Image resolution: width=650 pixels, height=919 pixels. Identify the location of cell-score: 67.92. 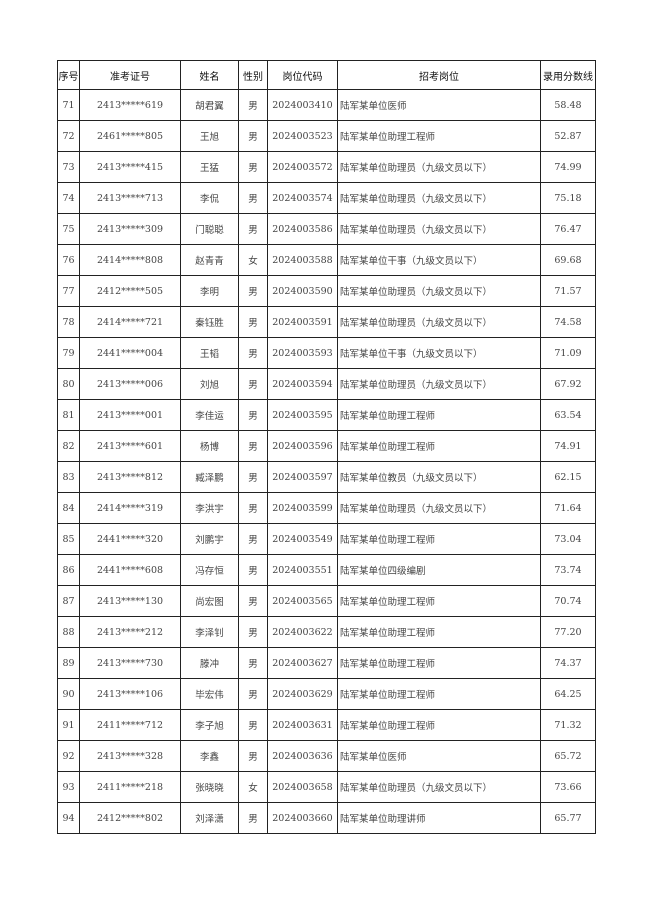
(568, 384).